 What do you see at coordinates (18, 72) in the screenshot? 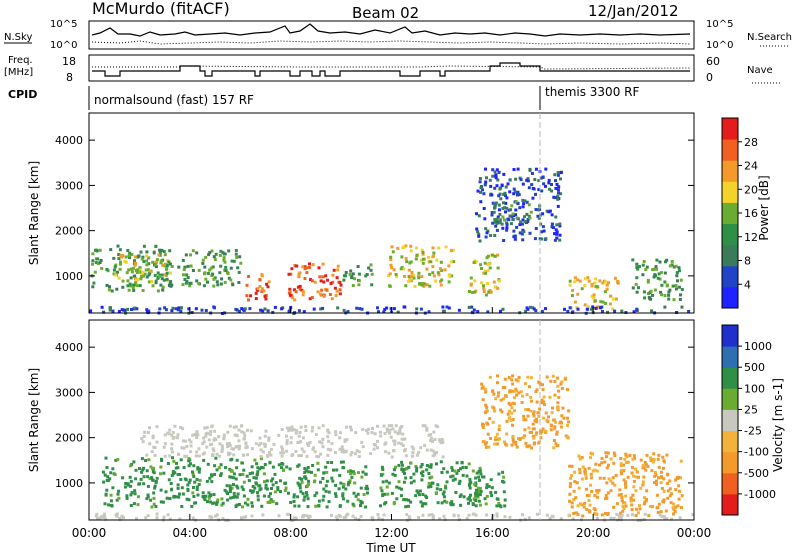
I see `freq-label-2: [MHz]` at bounding box center [18, 72].